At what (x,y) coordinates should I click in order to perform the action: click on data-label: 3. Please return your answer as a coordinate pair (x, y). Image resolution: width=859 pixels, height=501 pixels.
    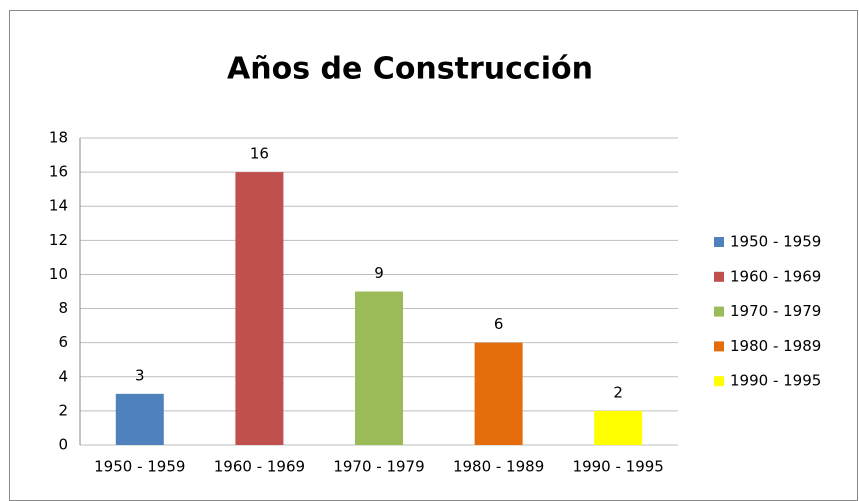
    Looking at the image, I should click on (140, 375).